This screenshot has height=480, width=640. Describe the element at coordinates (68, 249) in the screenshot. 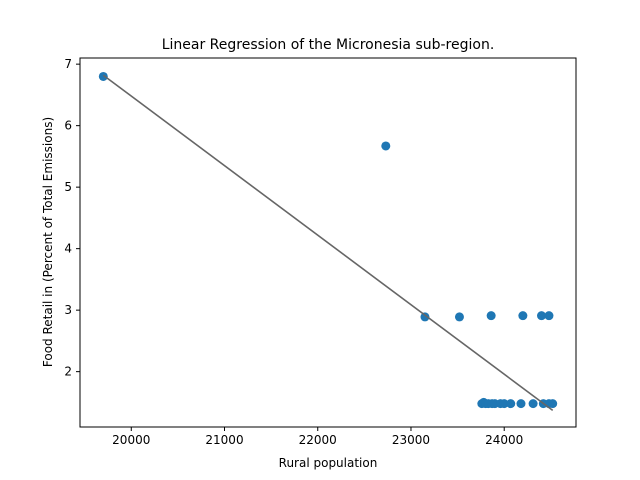

I see `y-tick-label: 4` at that location.